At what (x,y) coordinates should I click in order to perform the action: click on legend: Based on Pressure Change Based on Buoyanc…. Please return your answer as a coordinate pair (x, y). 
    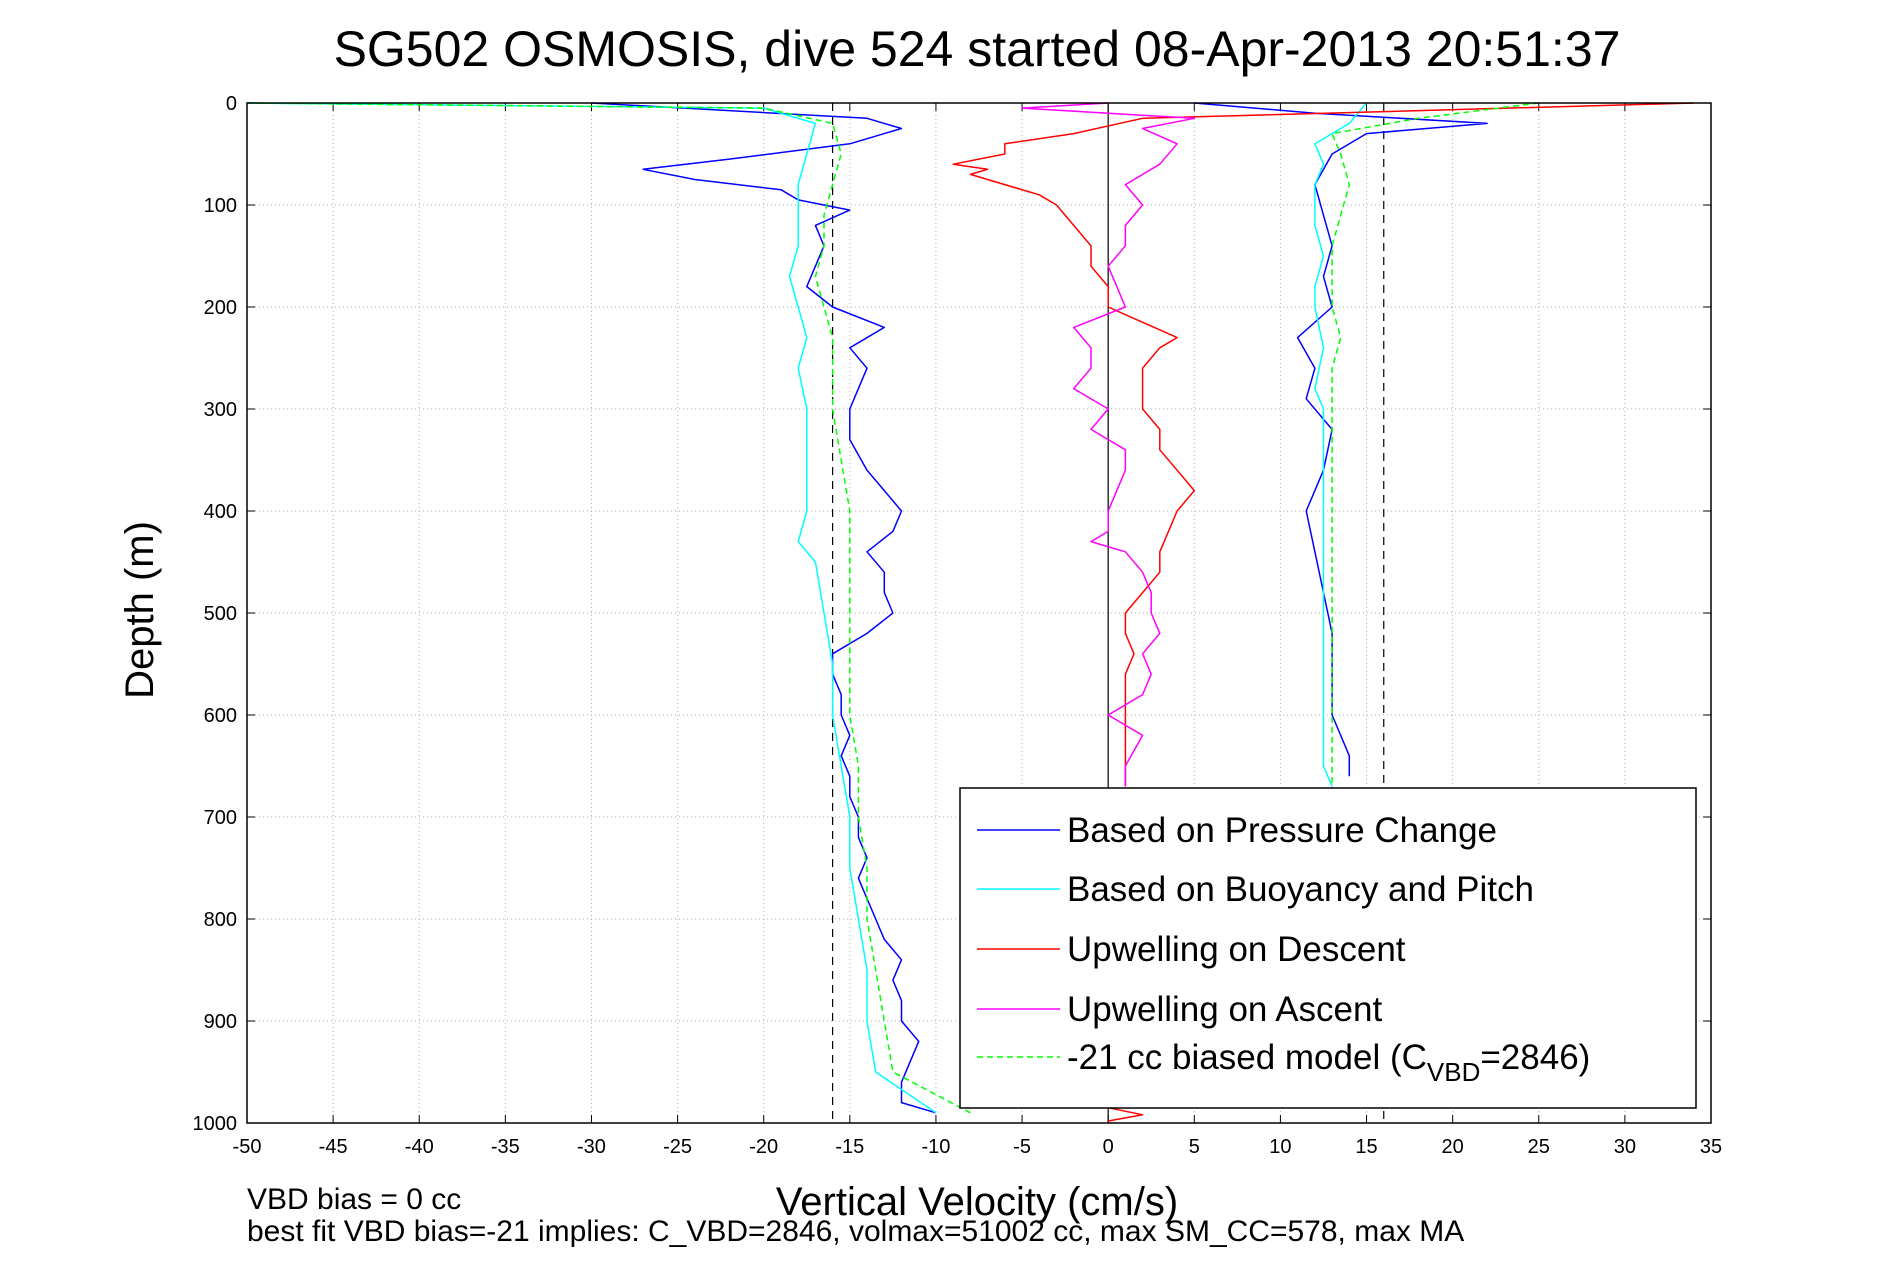
    Looking at the image, I should click on (1328, 948).